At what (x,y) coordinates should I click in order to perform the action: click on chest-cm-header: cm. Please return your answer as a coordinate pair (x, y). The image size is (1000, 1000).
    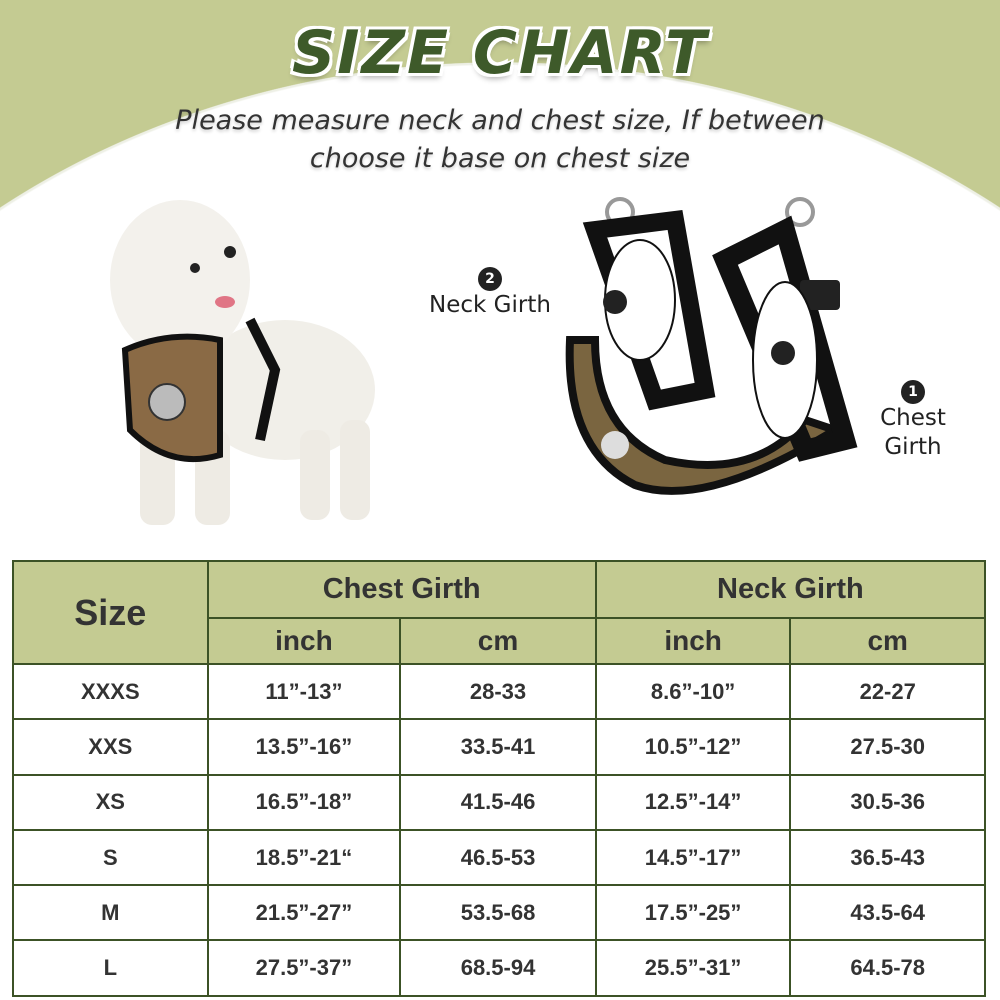
    Looking at the image, I should click on (498, 641).